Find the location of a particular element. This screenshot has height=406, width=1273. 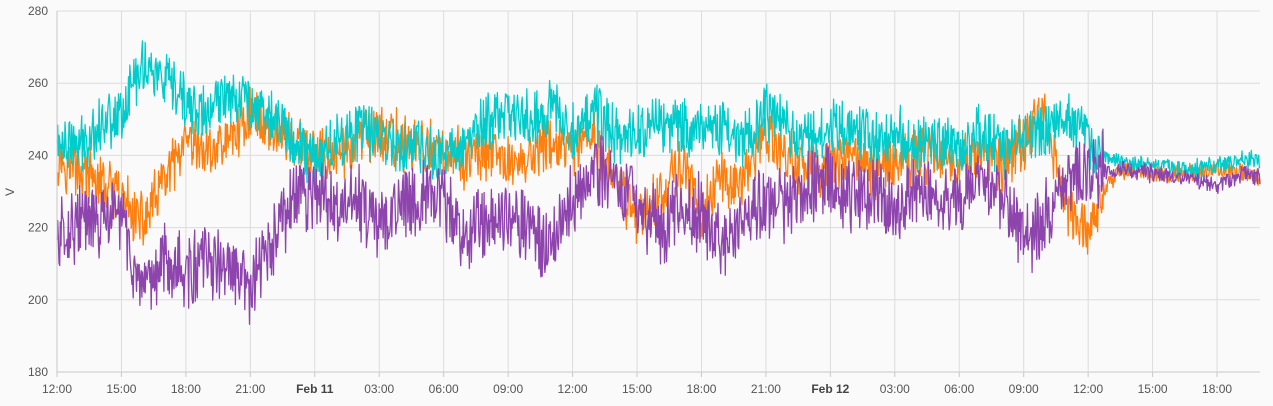

y-tick-label: 280 is located at coordinates (38, 11).